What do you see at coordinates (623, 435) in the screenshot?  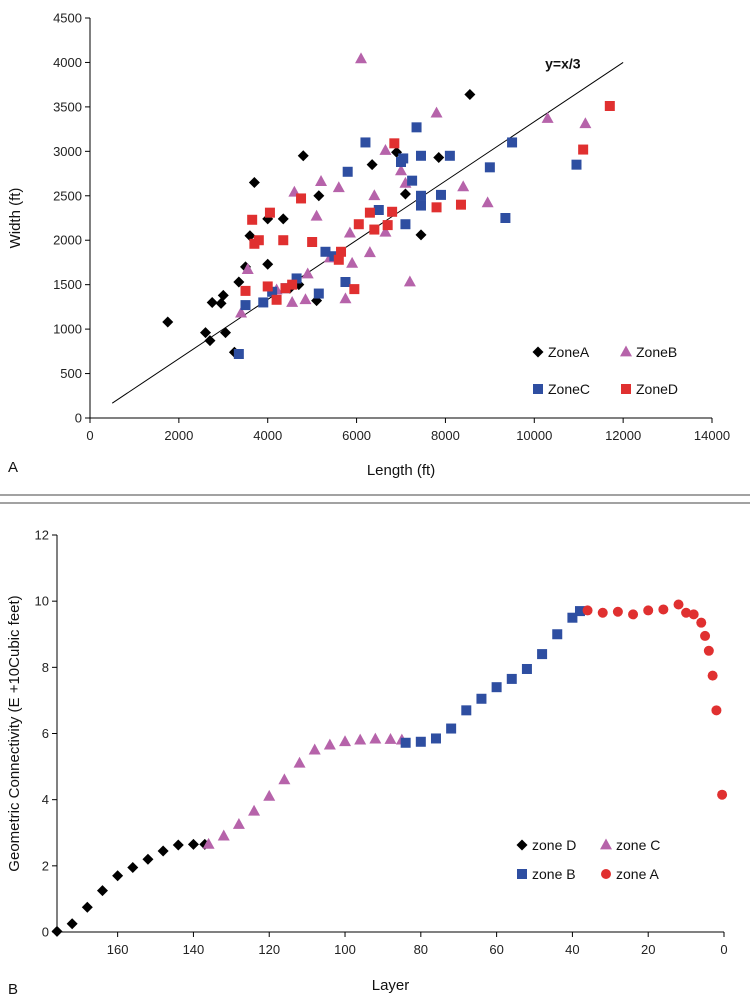 I see `x-tick-label: 12000` at bounding box center [623, 435].